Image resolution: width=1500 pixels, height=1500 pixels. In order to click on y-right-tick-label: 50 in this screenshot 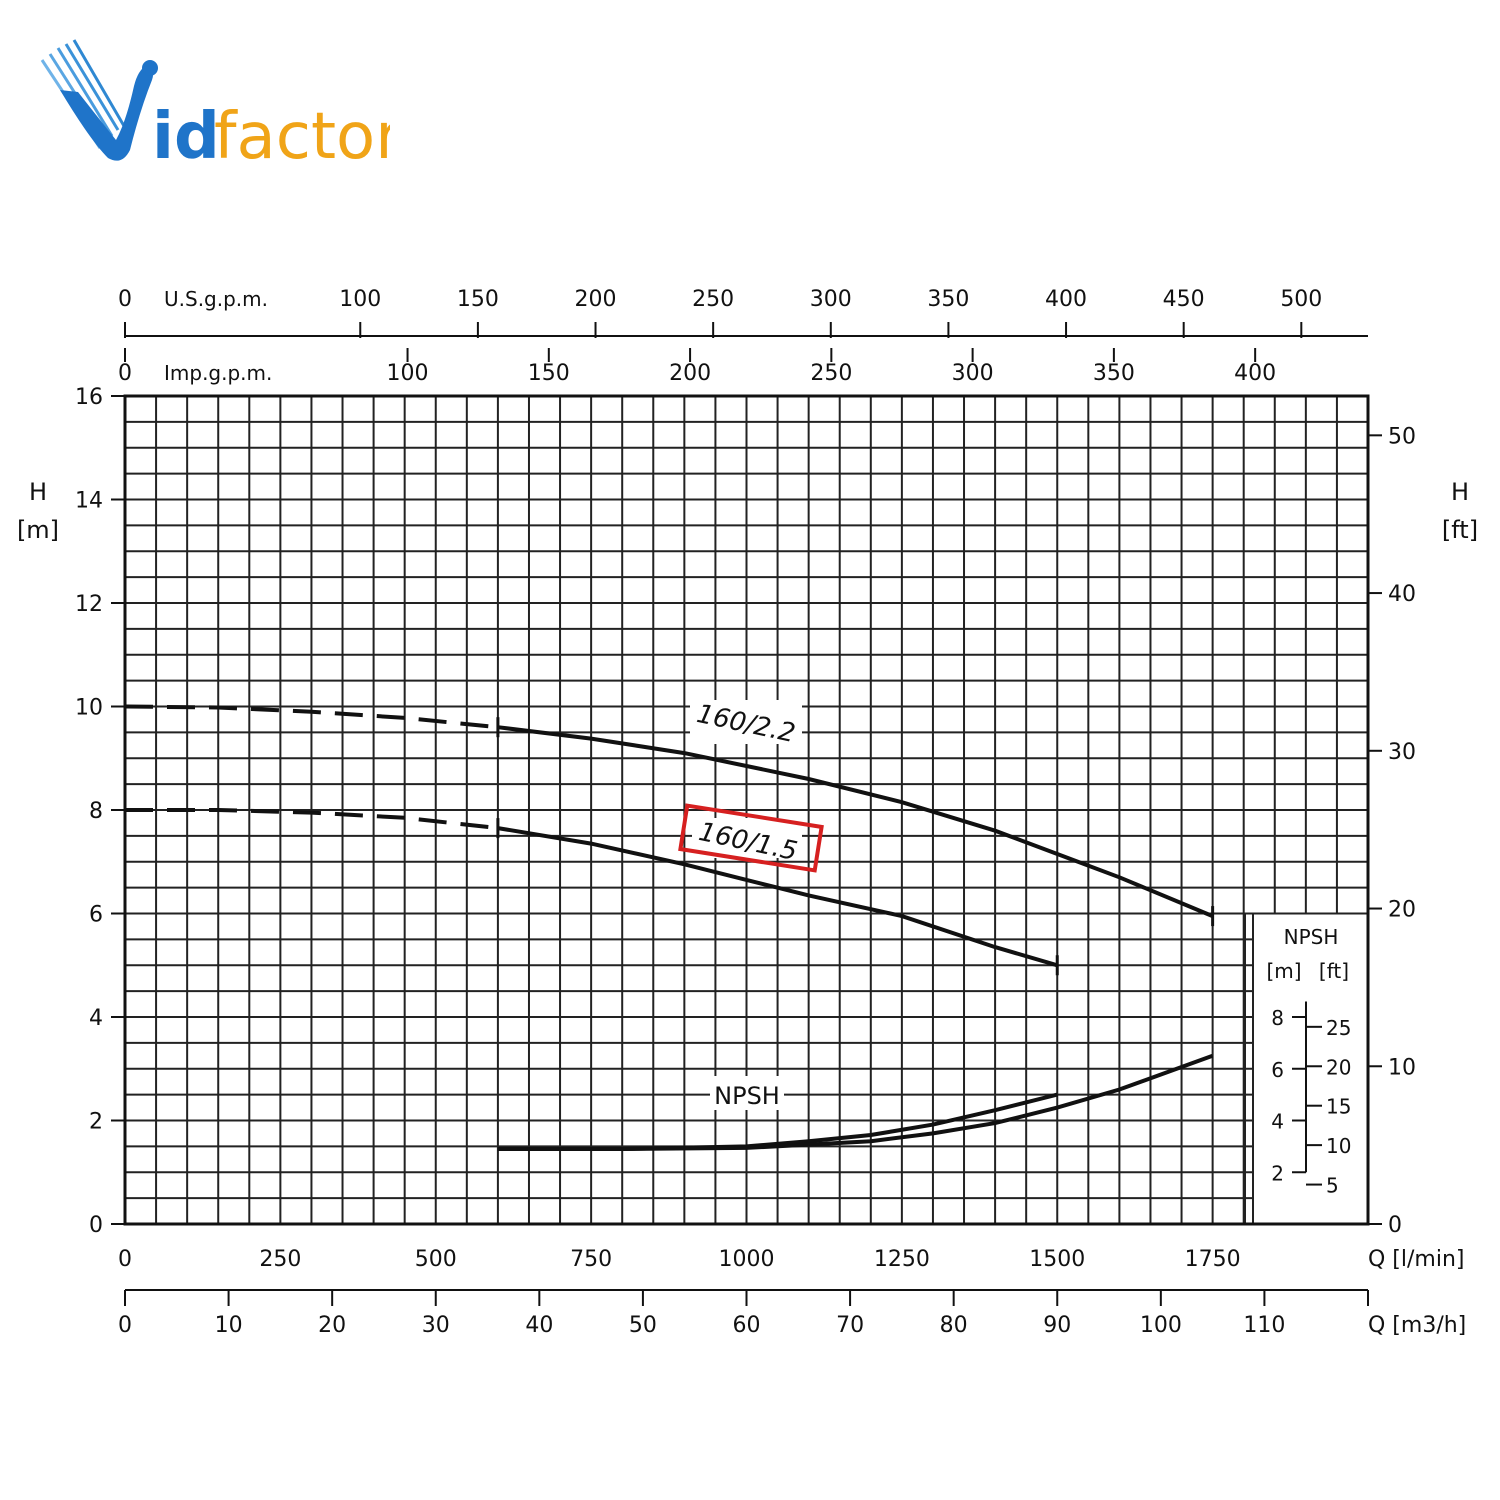, I will do `click(1402, 436)`.